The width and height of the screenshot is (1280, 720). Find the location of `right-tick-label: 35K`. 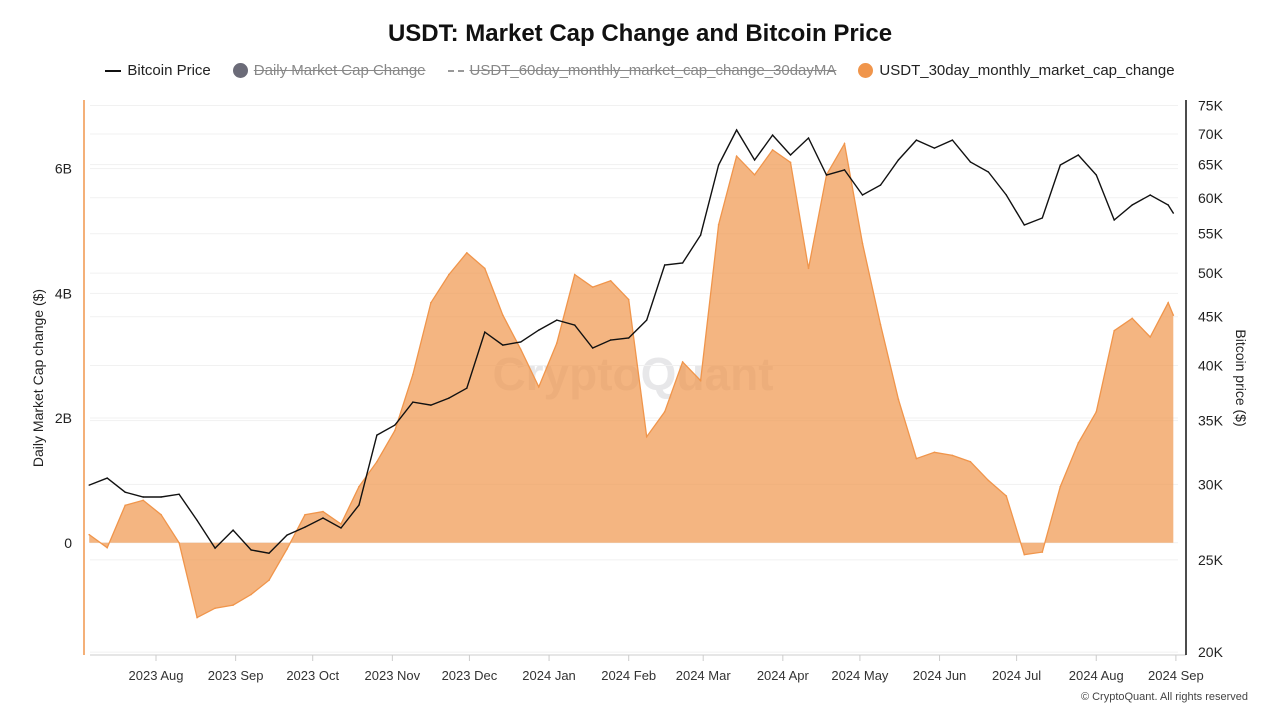

right-tick-label: 35K is located at coordinates (1211, 421).